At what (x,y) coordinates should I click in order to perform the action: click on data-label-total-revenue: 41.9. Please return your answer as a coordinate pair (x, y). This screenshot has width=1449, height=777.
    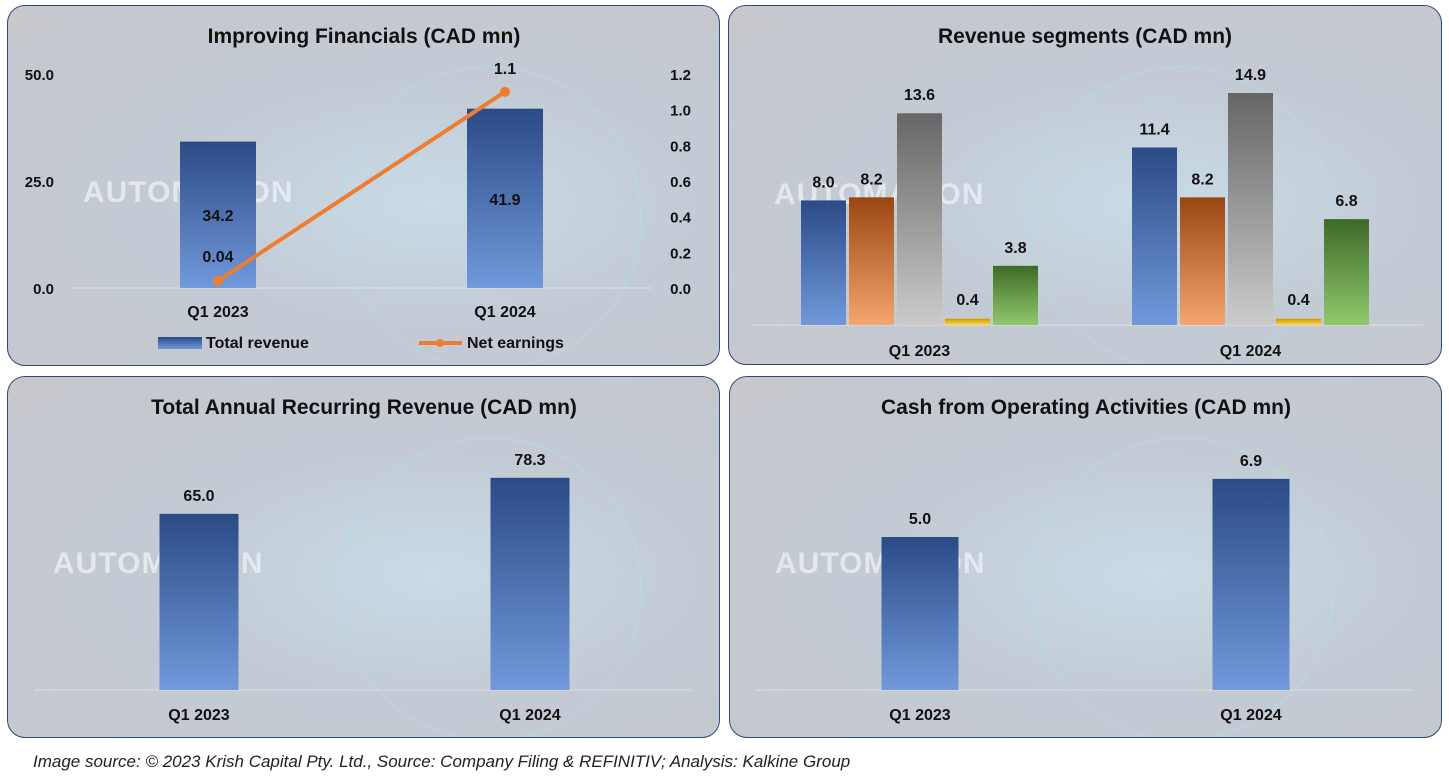
    Looking at the image, I should click on (504, 200).